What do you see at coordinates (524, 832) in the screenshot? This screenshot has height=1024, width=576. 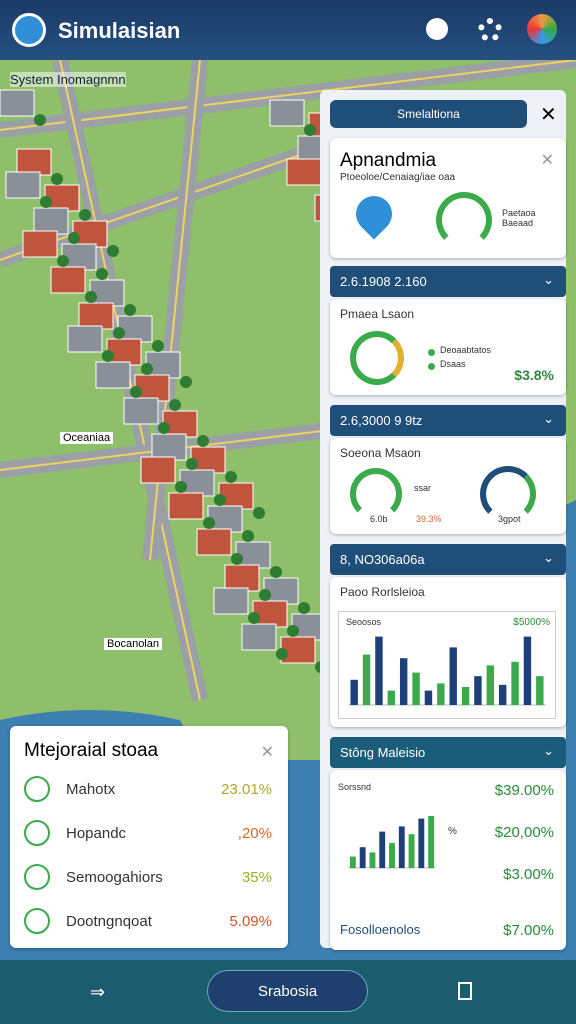 I see `value: $20,00%` at bounding box center [524, 832].